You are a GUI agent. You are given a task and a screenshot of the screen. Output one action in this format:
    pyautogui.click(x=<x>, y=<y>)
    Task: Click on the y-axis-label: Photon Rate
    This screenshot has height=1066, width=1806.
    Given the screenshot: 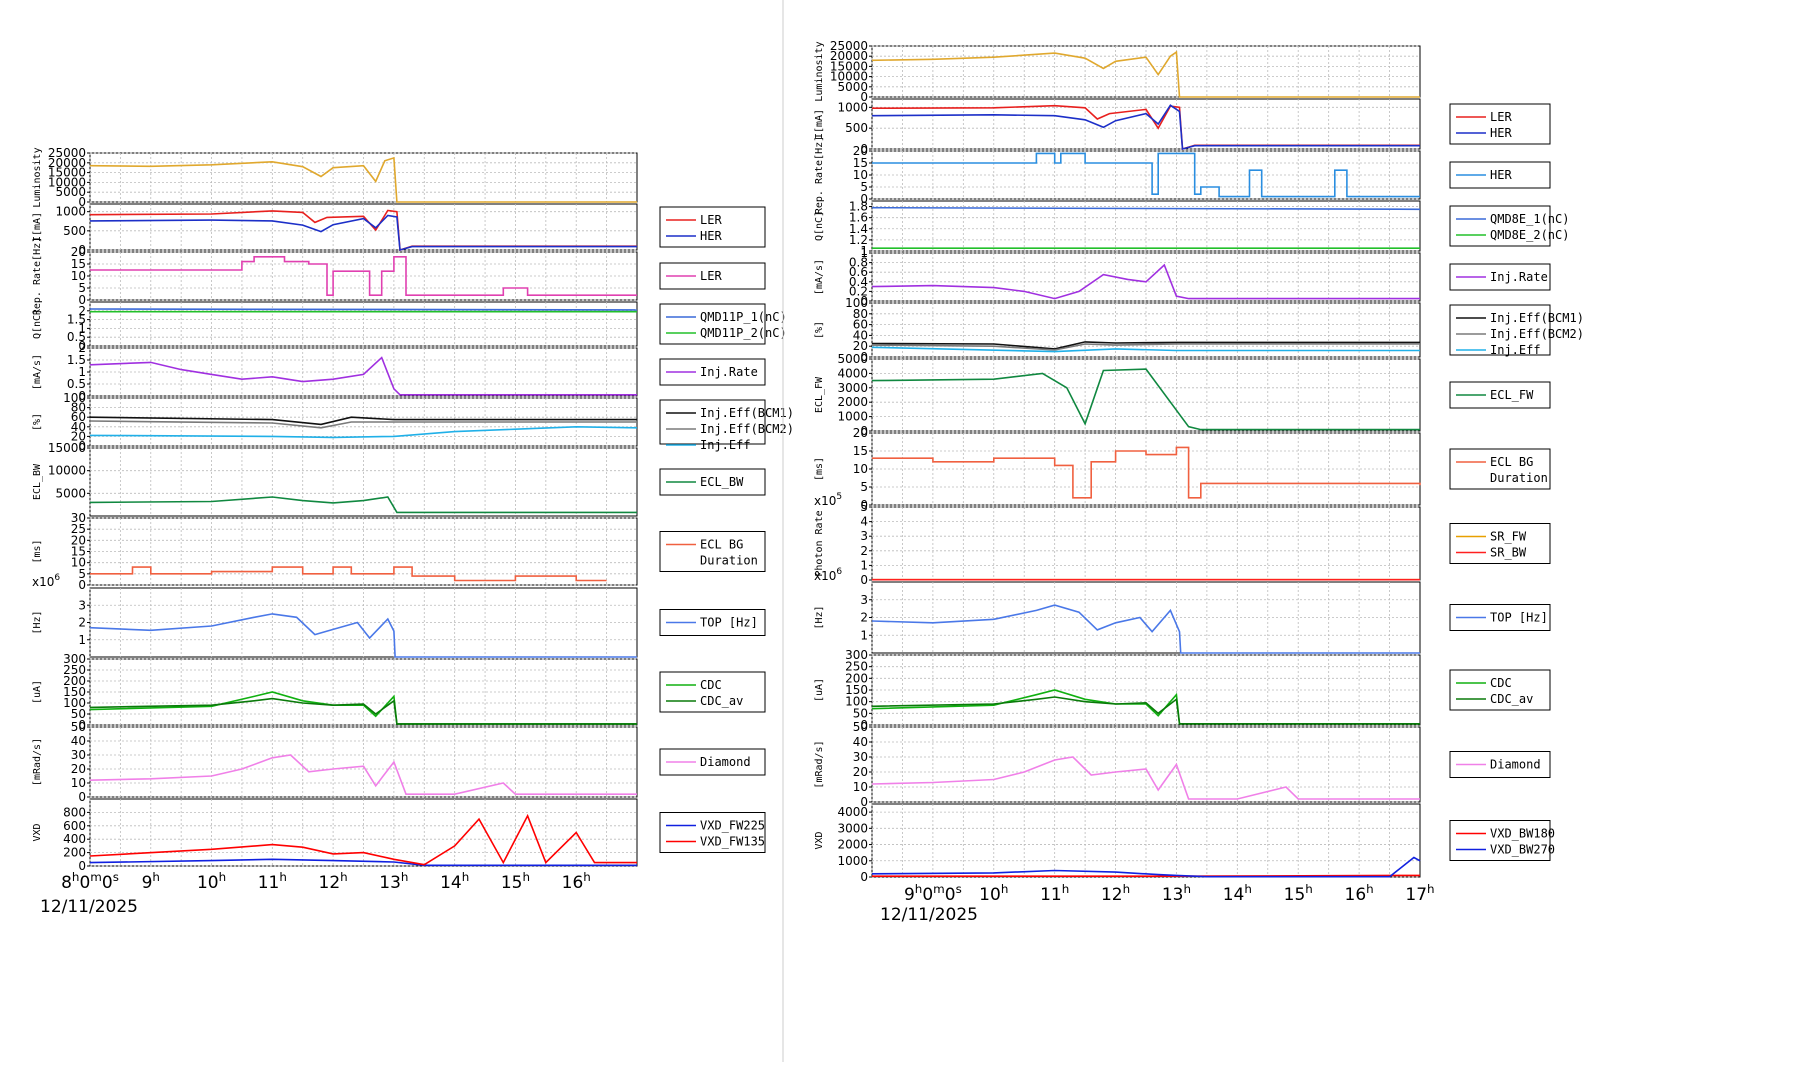 What is the action you would take?
    pyautogui.click(x=819, y=543)
    